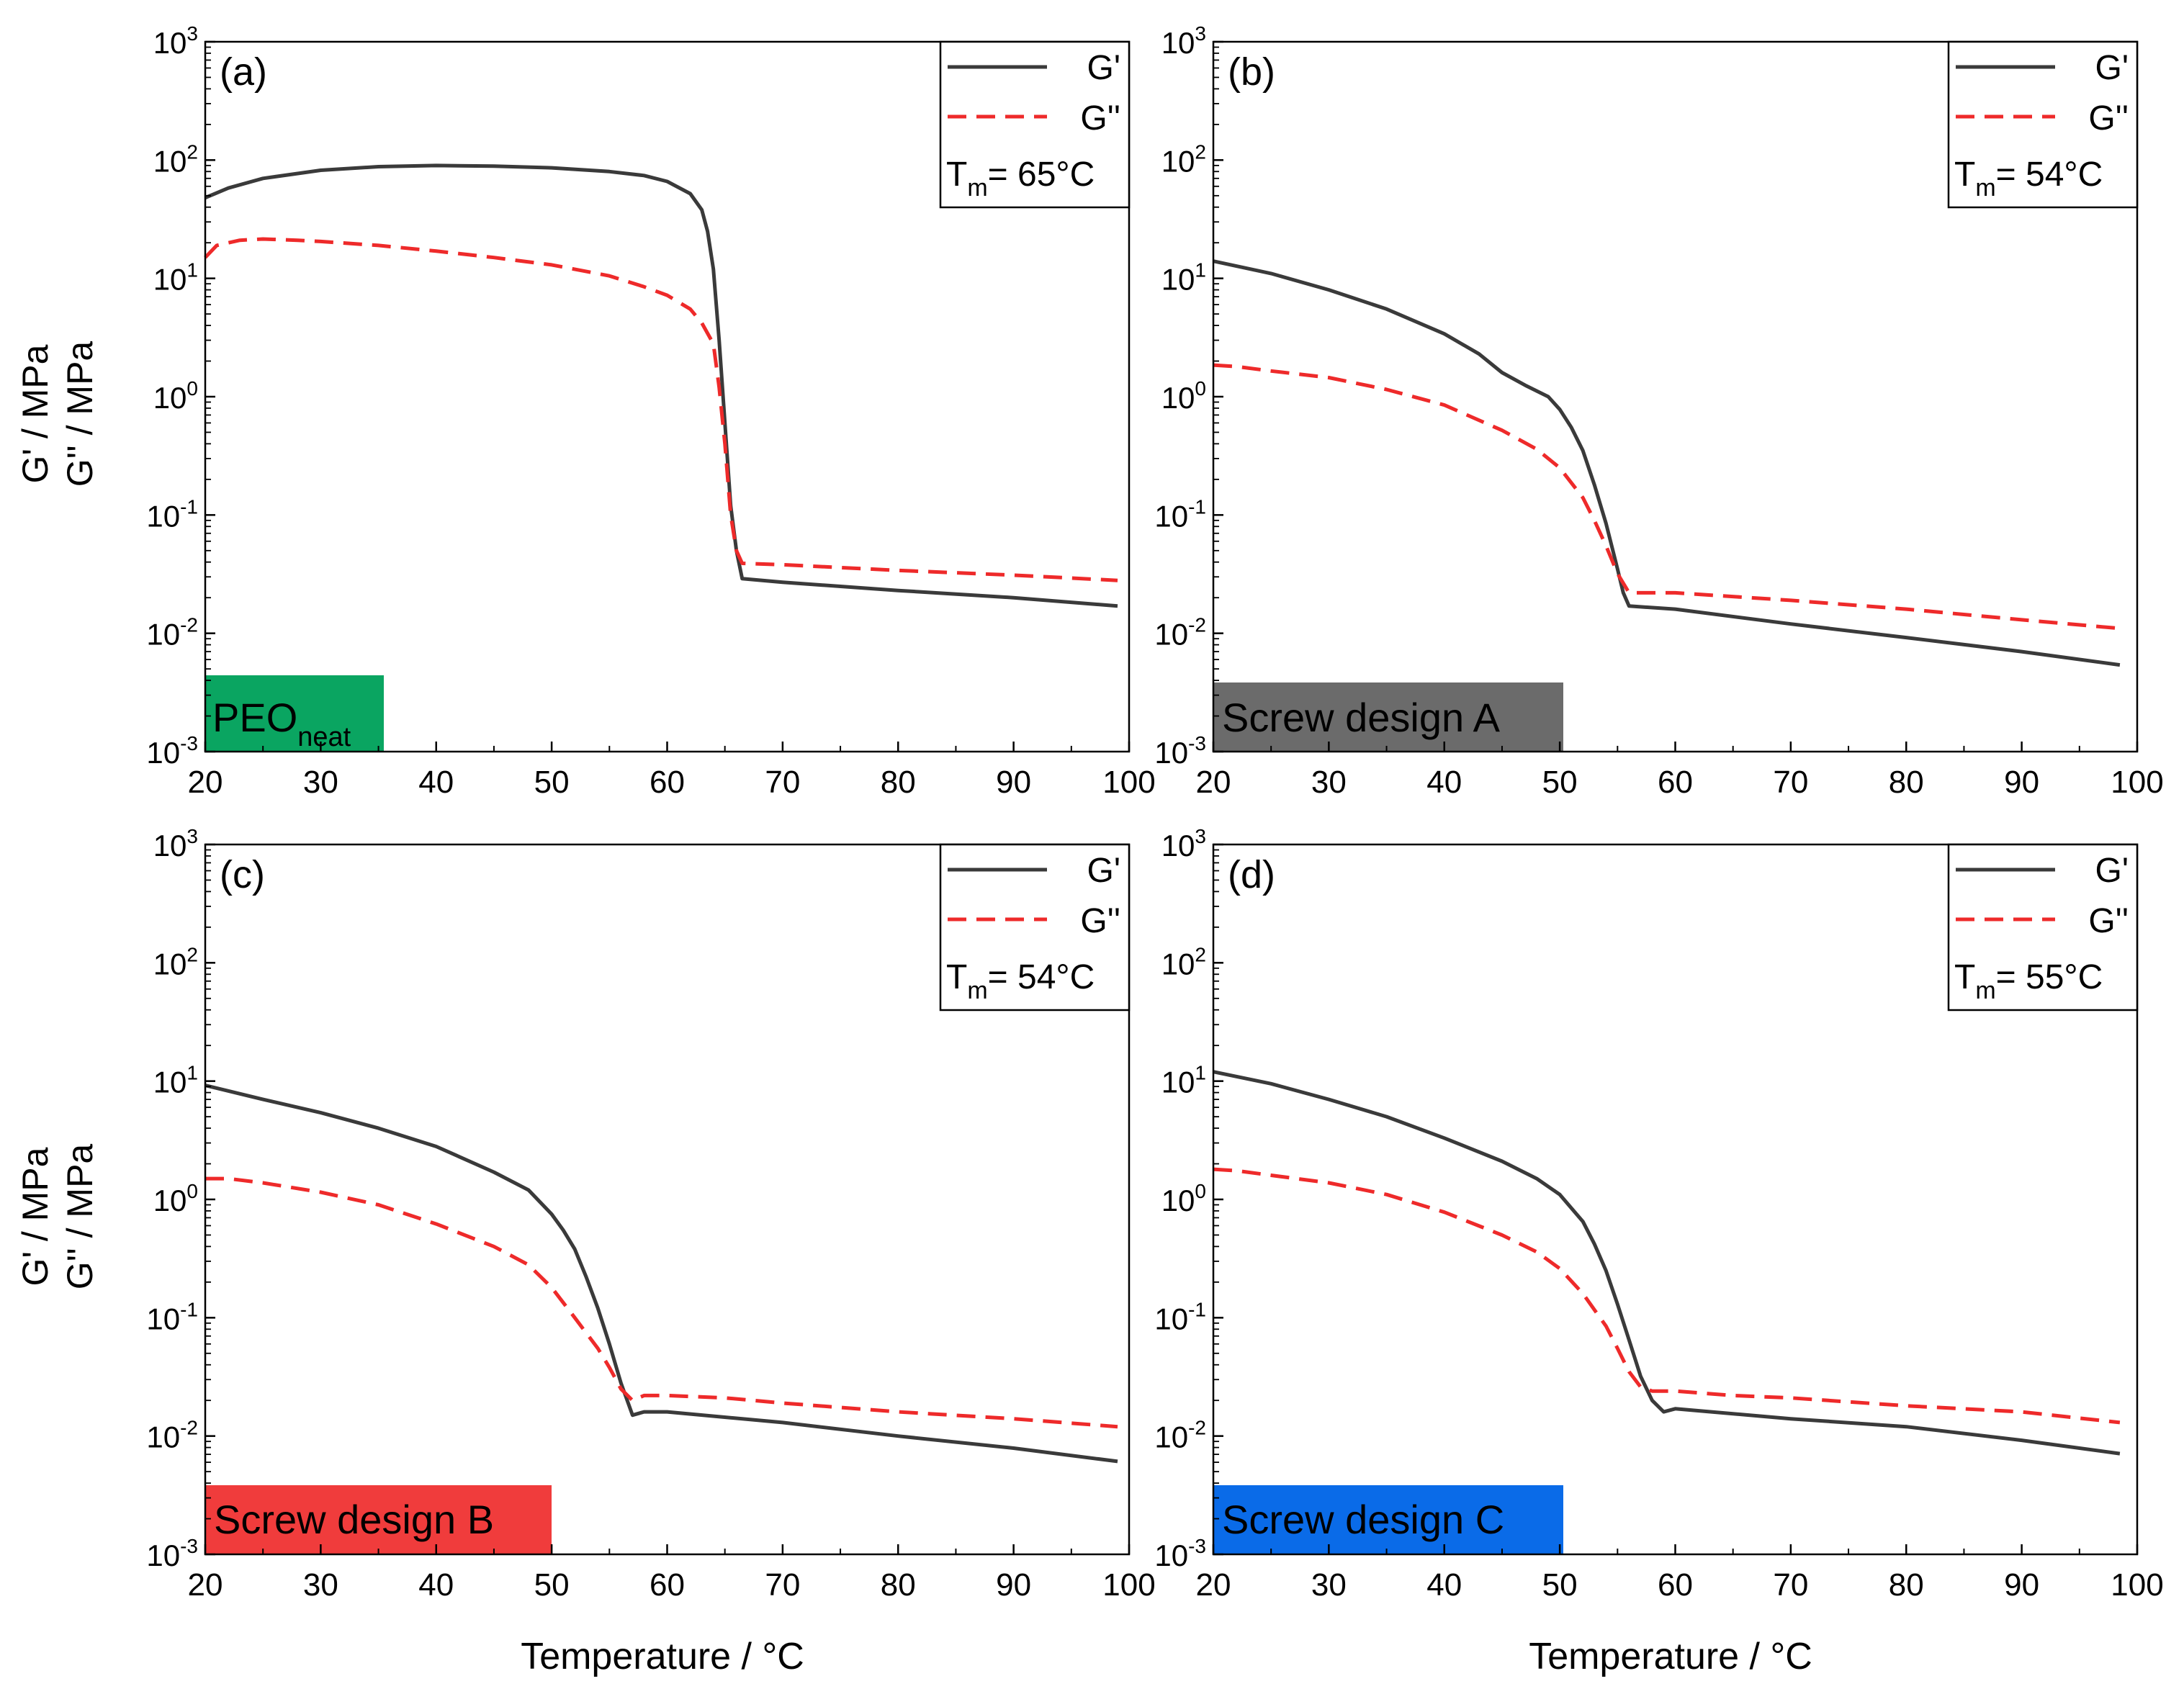  I want to click on y-tick-label-c: 10⁻¹, so click(172, 1316).